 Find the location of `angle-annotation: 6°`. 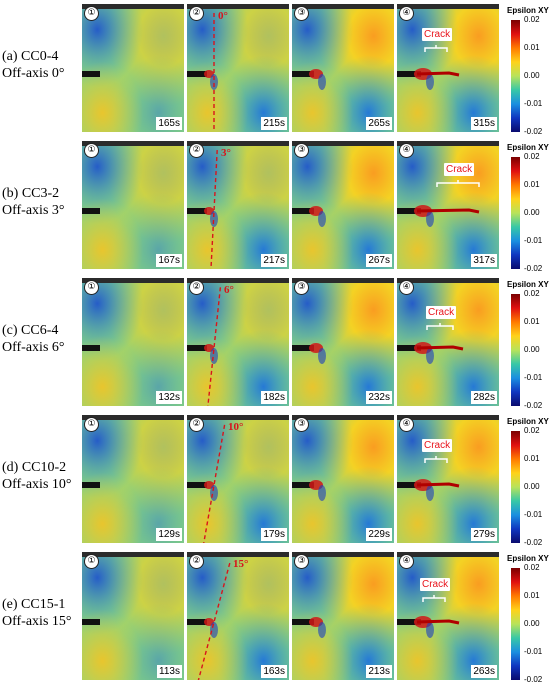

angle-annotation: 6° is located at coordinates (229, 290).